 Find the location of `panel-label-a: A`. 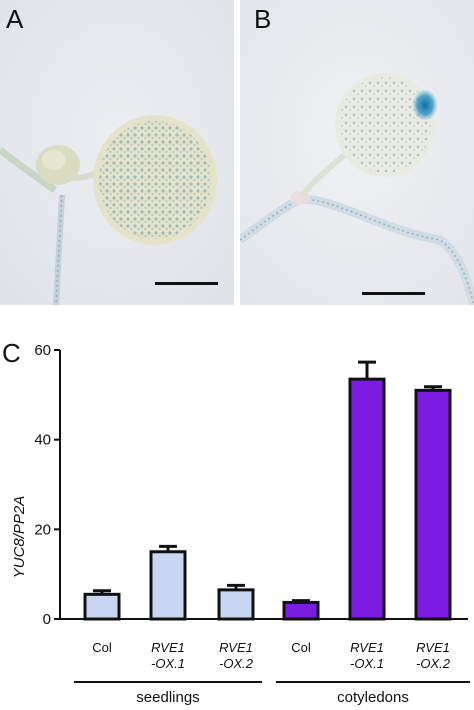

panel-label-a: A is located at coordinates (15, 19).